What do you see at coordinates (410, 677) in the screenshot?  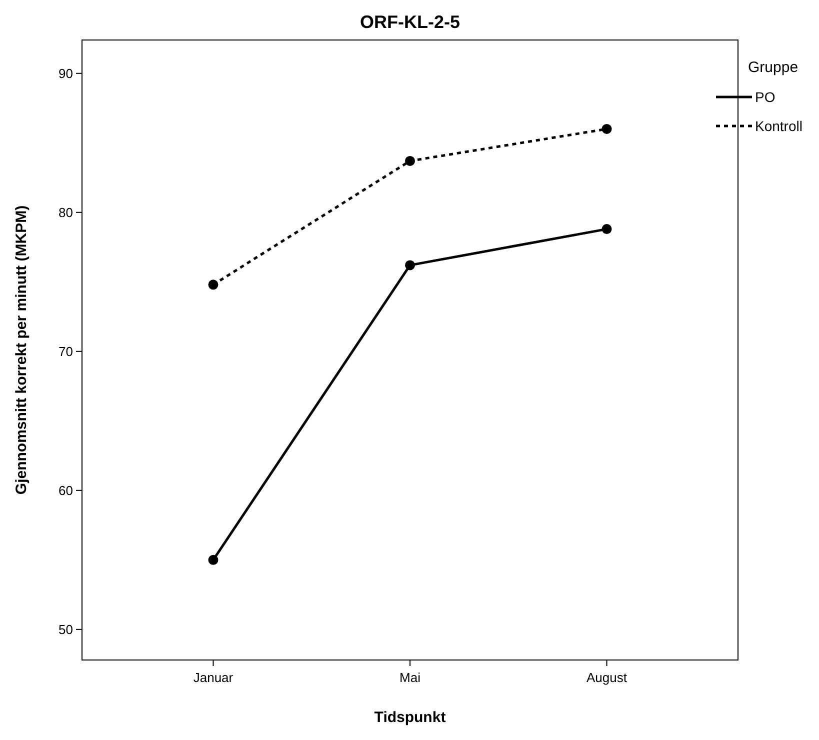 I see `x-tick-label: Mai` at bounding box center [410, 677].